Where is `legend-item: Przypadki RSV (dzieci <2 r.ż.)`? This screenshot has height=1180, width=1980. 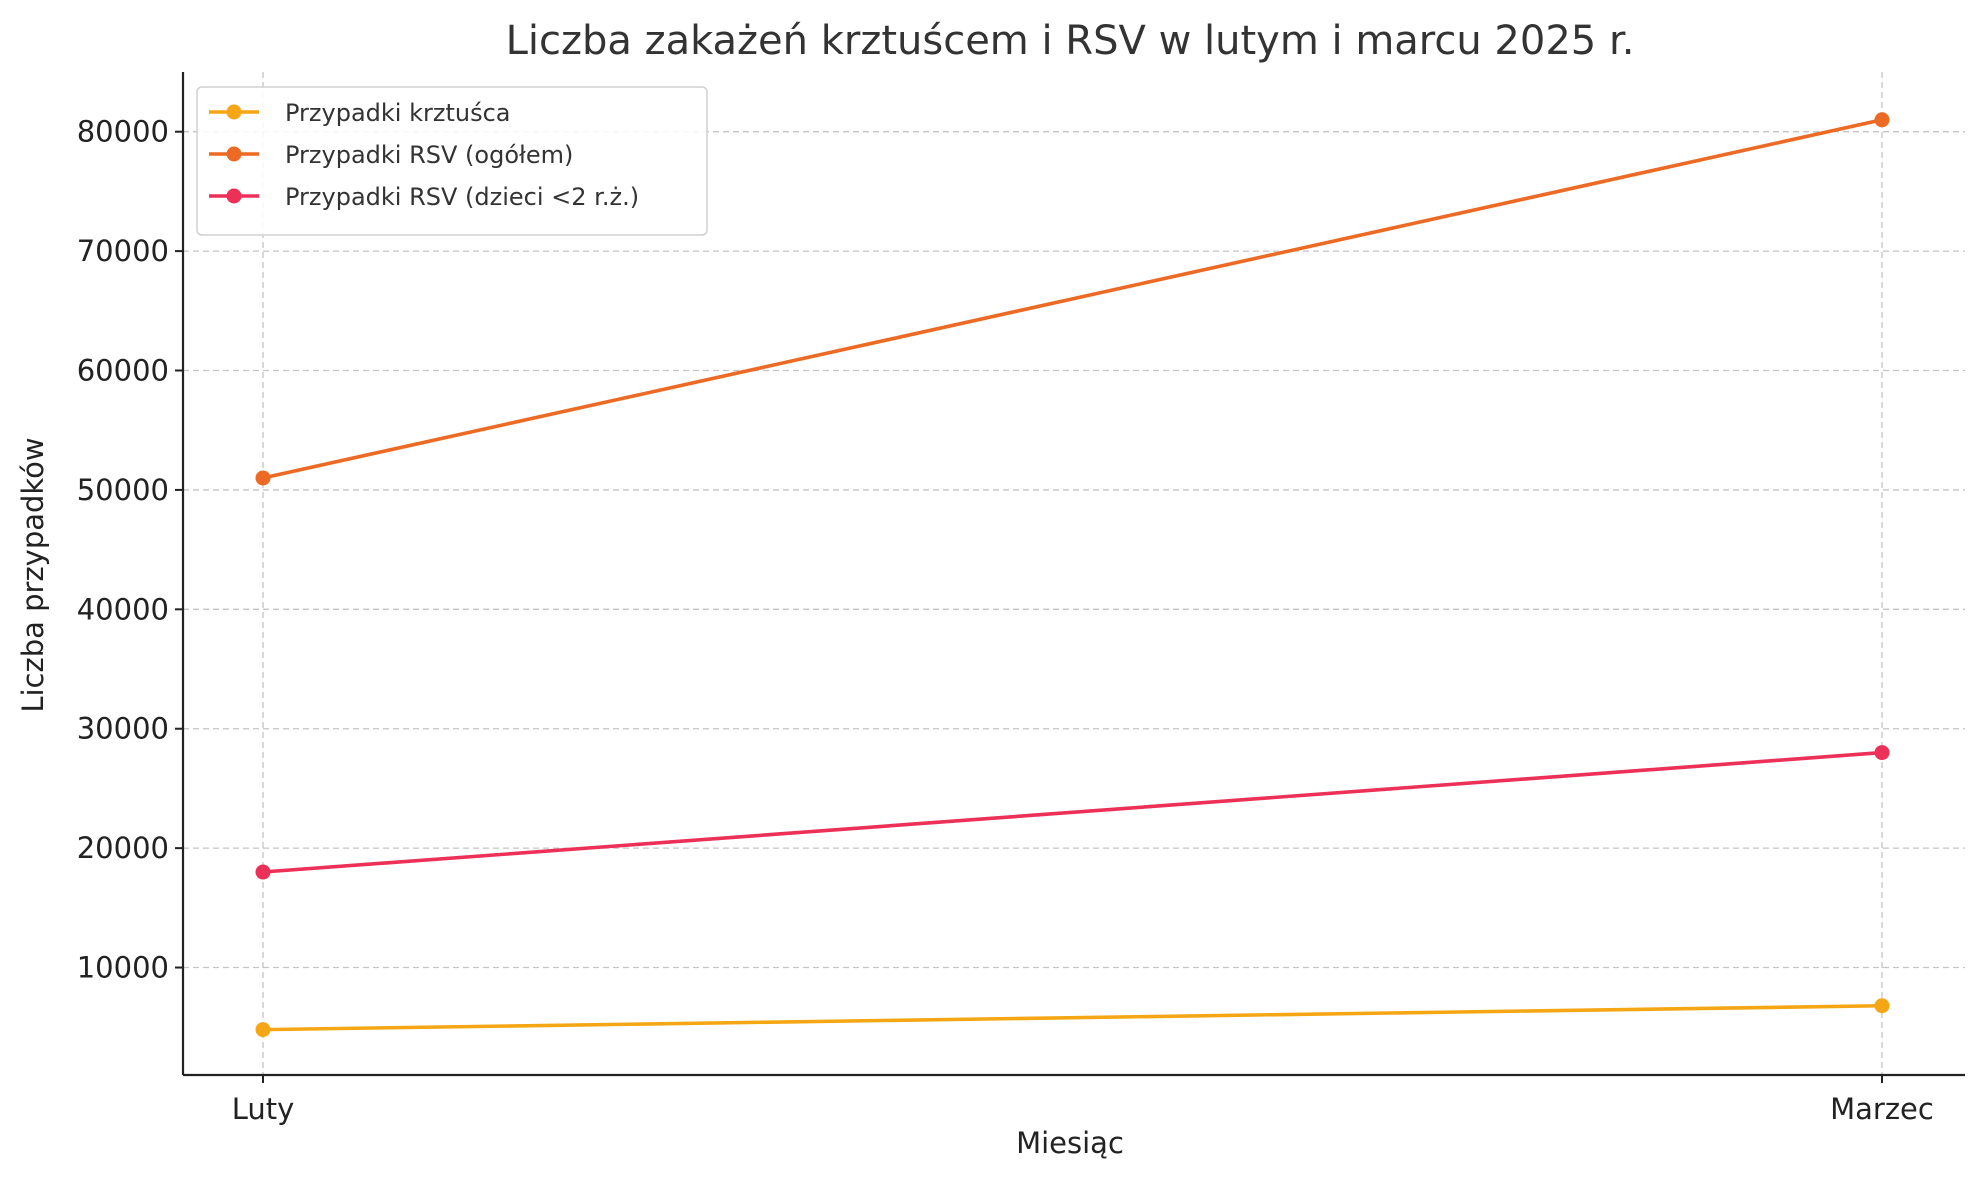 legend-item: Przypadki RSV (dzieci <2 r.ż.) is located at coordinates (424, 197).